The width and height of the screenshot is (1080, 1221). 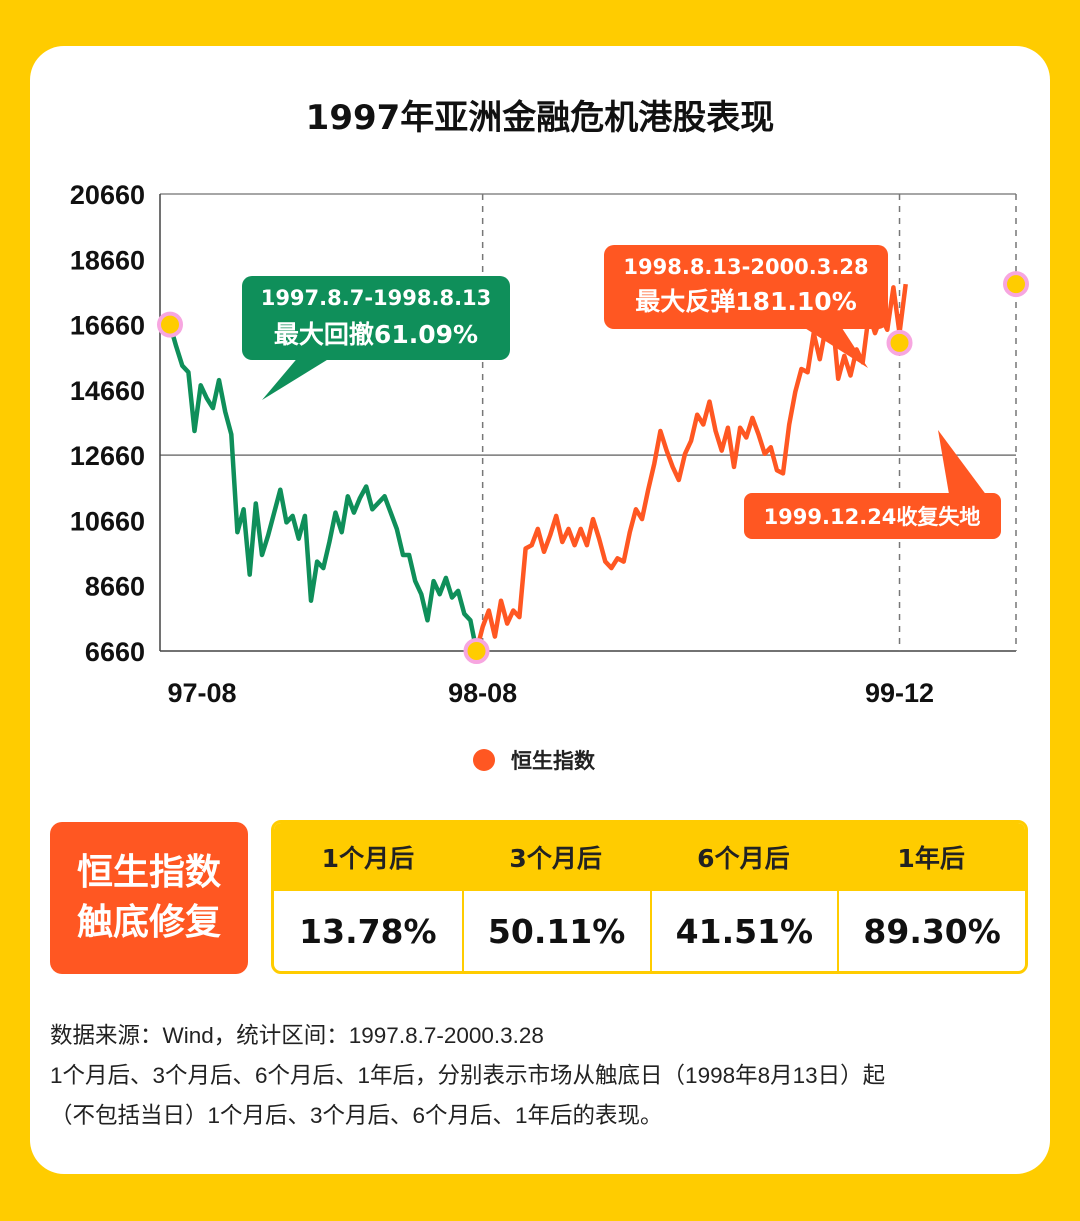 What do you see at coordinates (555, 857) in the screenshot?
I see `stats-header: 3个月后` at bounding box center [555, 857].